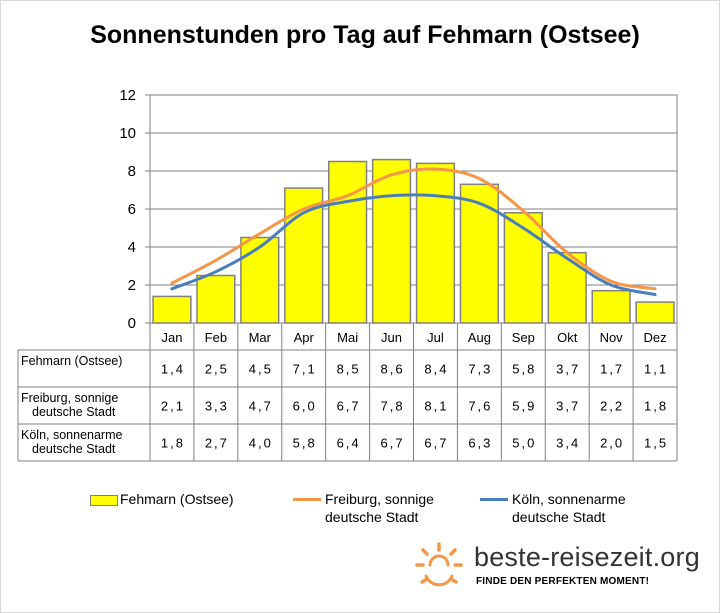 The height and width of the screenshot is (613, 720). What do you see at coordinates (563, 581) in the screenshot?
I see `logo-slogan: FINDE DEN PERFEKTEN MOMENT!` at bounding box center [563, 581].